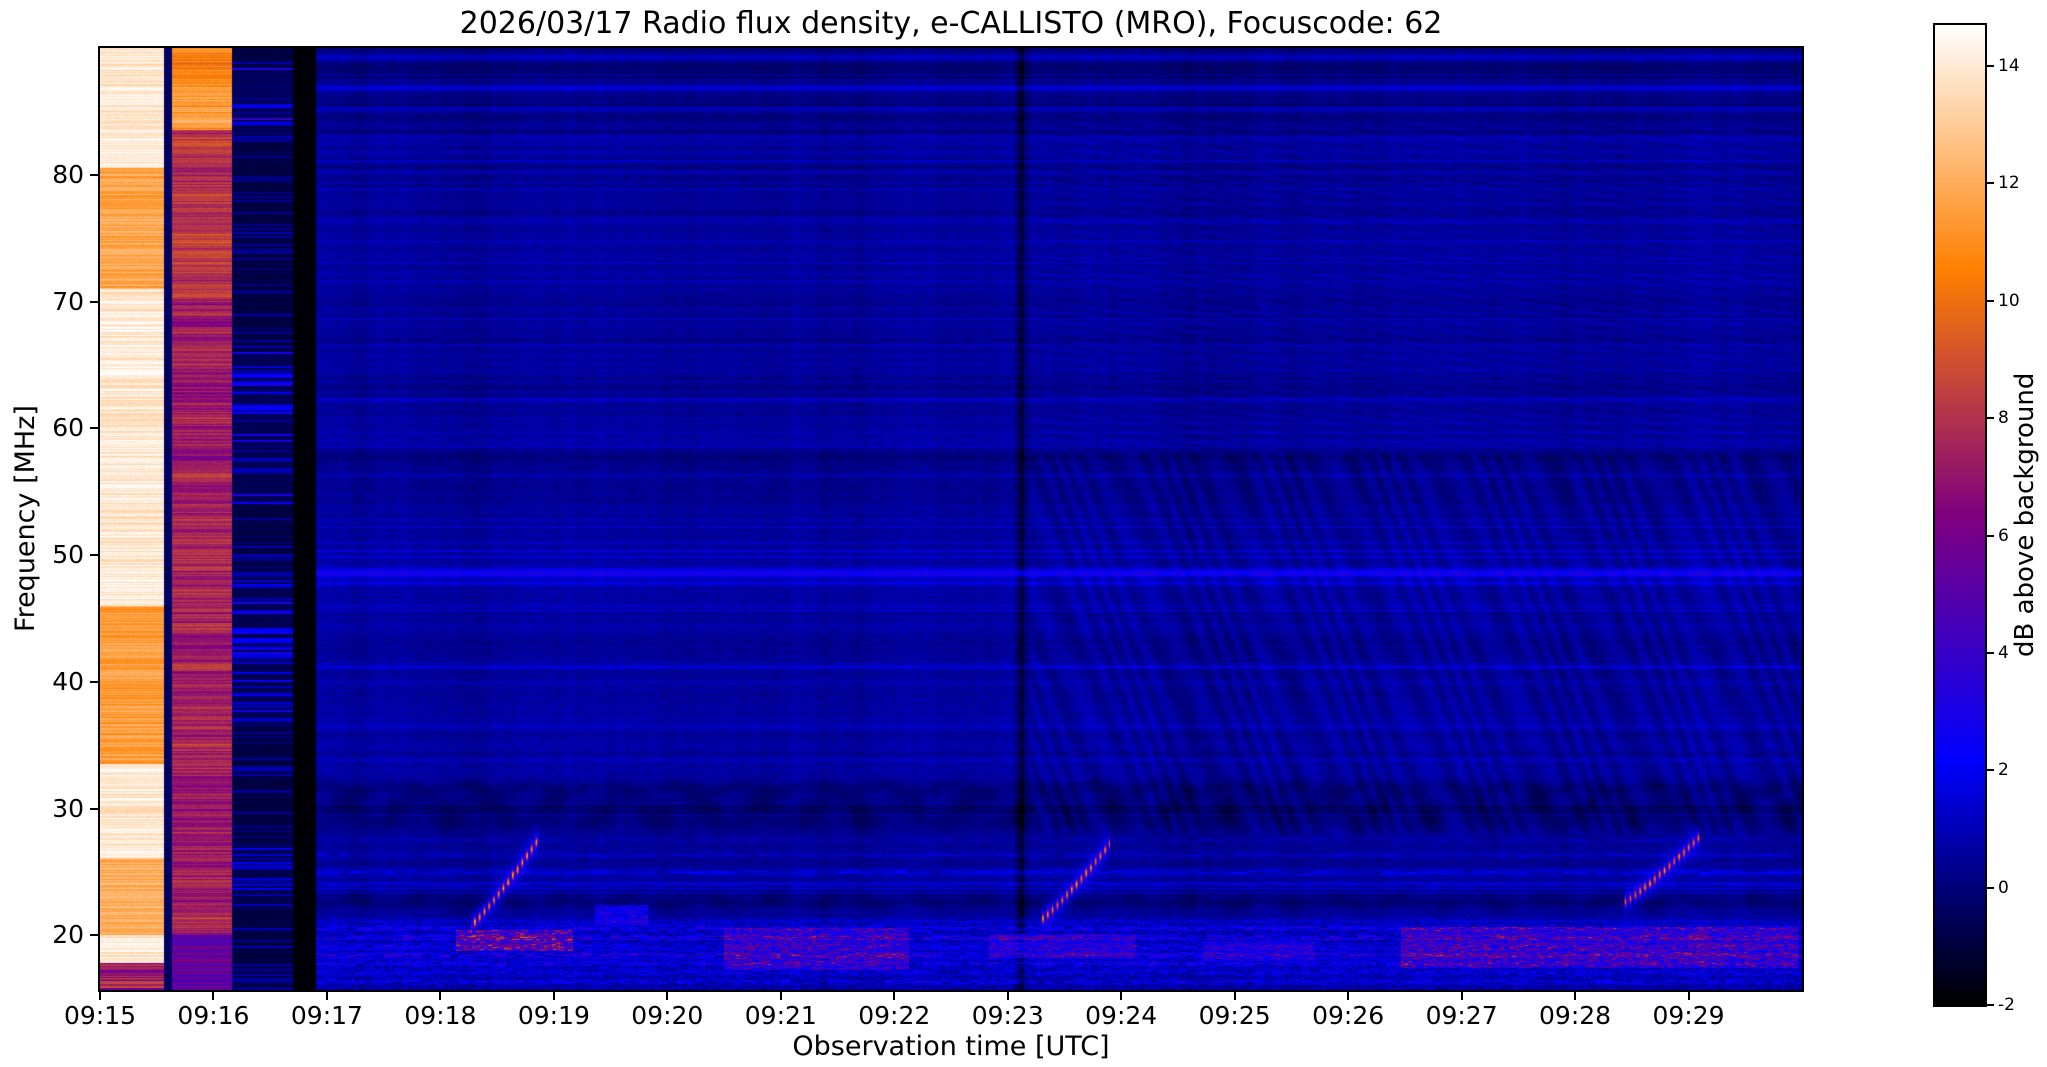  What do you see at coordinates (2003, 418) in the screenshot?
I see `colorbar-tick-label: 8` at bounding box center [2003, 418].